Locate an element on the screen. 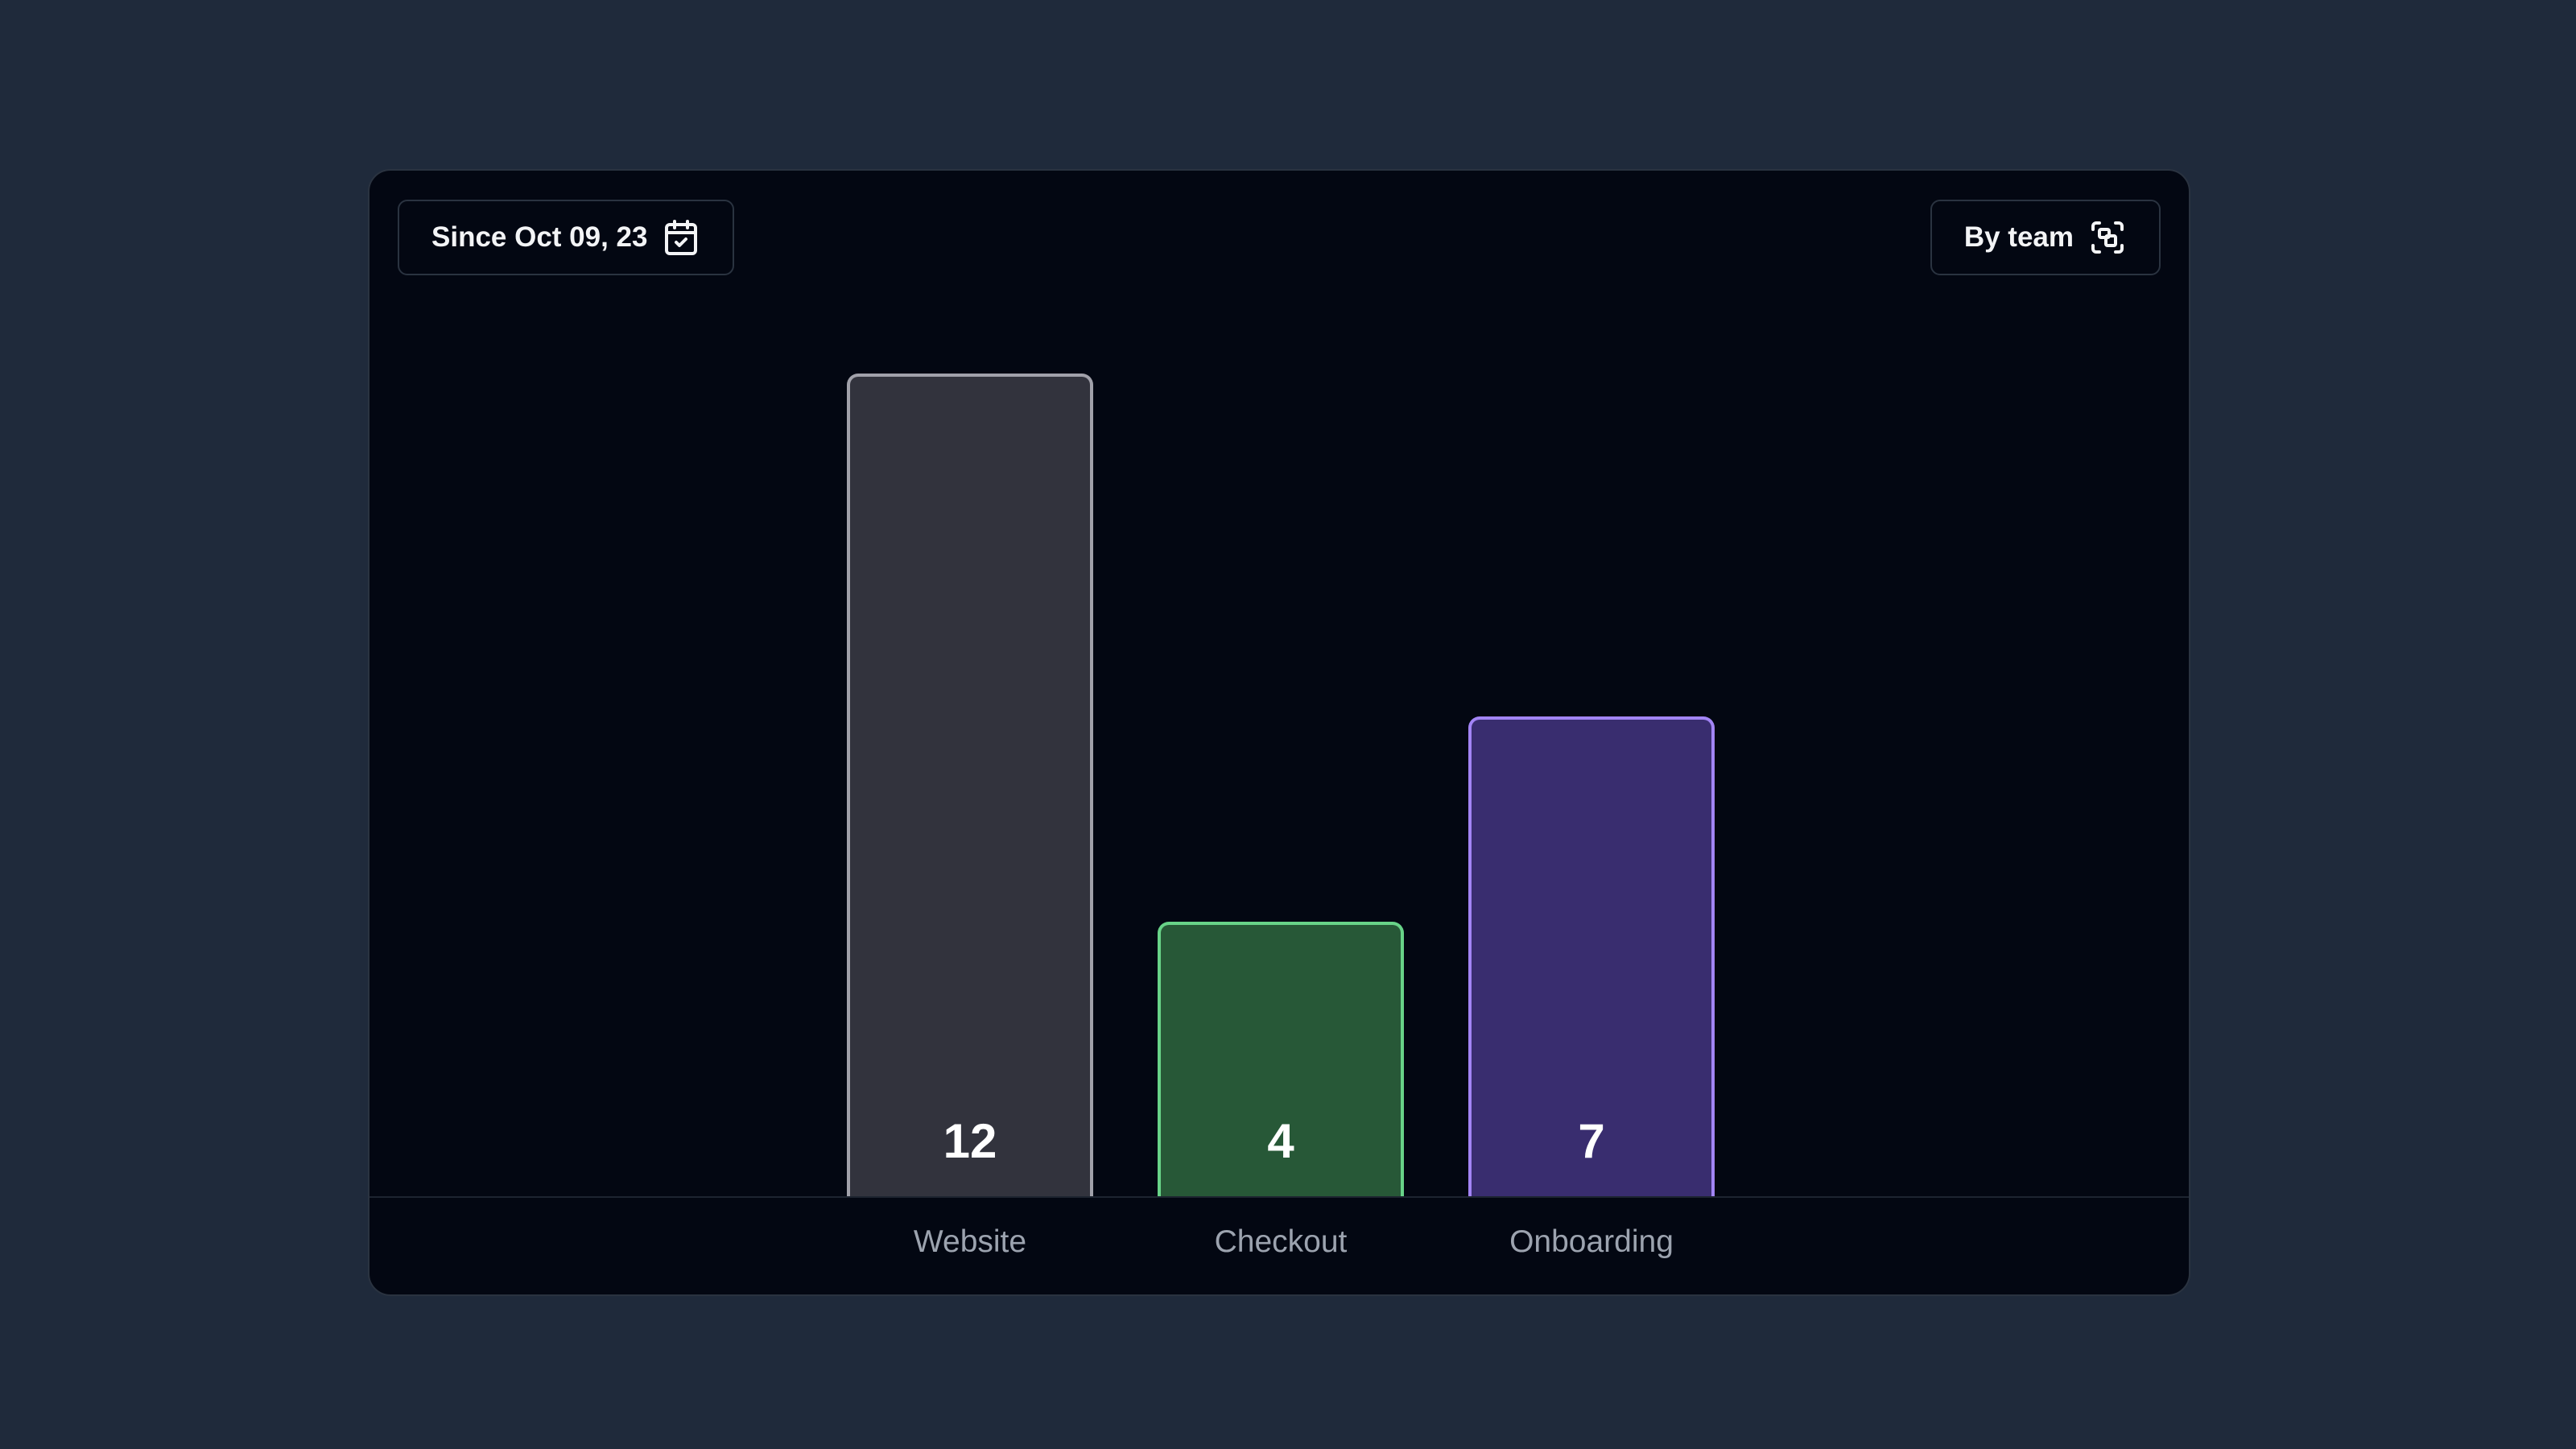 This screenshot has width=2576, height=1449. bar-checkout is located at coordinates (1281, 1059).